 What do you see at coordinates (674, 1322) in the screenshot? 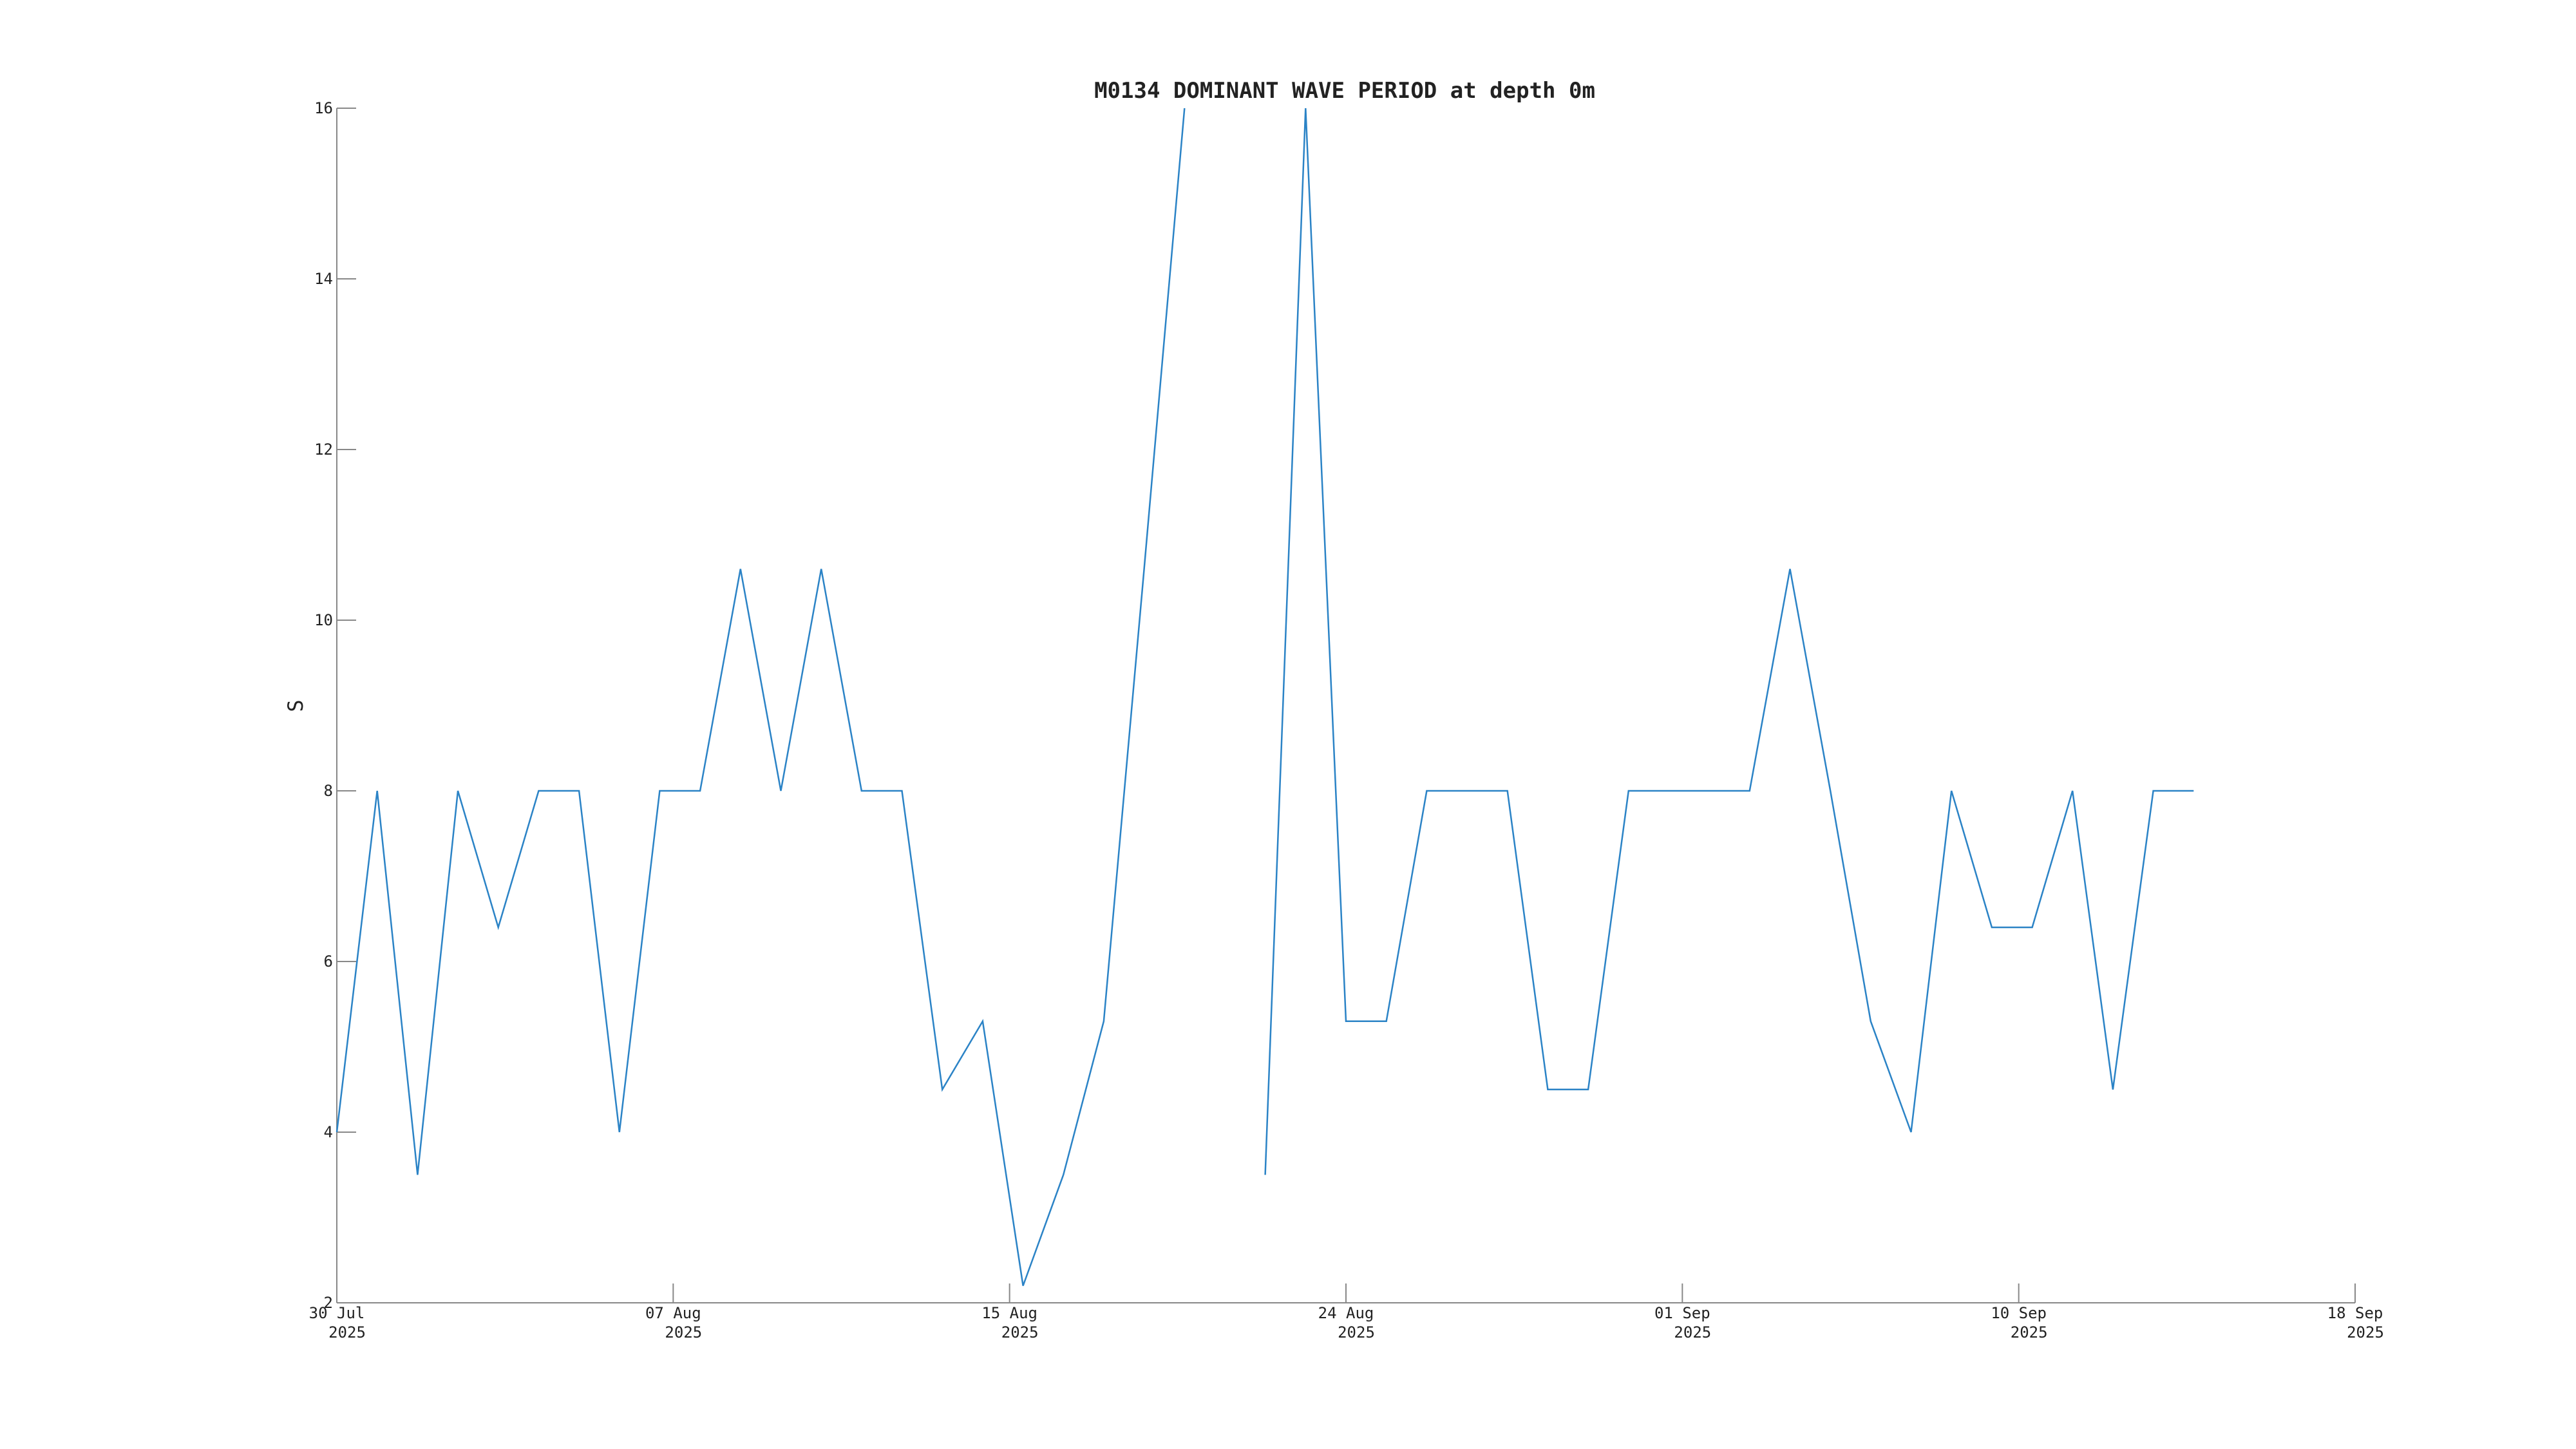
I see `x-tick-label: 07 Aug 2025` at bounding box center [674, 1322].